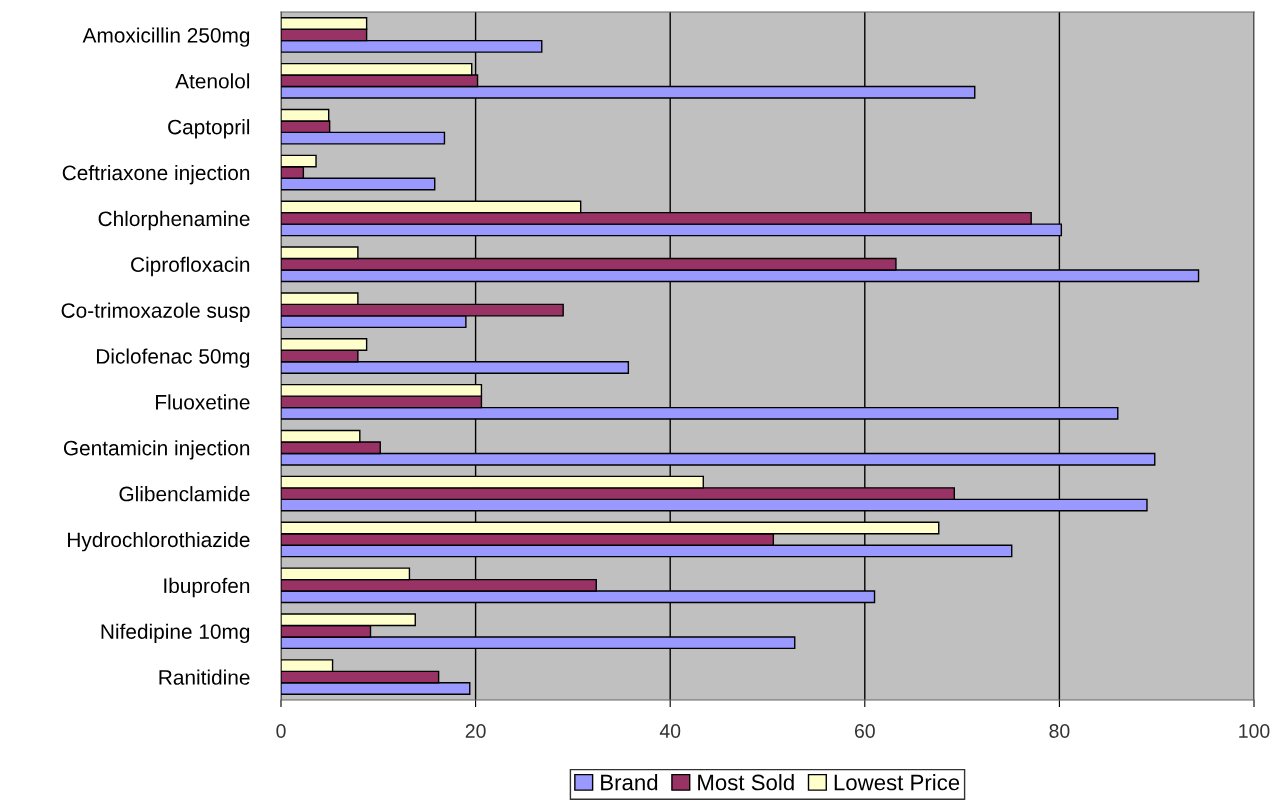 This screenshot has height=801, width=1278. What do you see at coordinates (629, 782) in the screenshot?
I see `legend-label: Brand` at bounding box center [629, 782].